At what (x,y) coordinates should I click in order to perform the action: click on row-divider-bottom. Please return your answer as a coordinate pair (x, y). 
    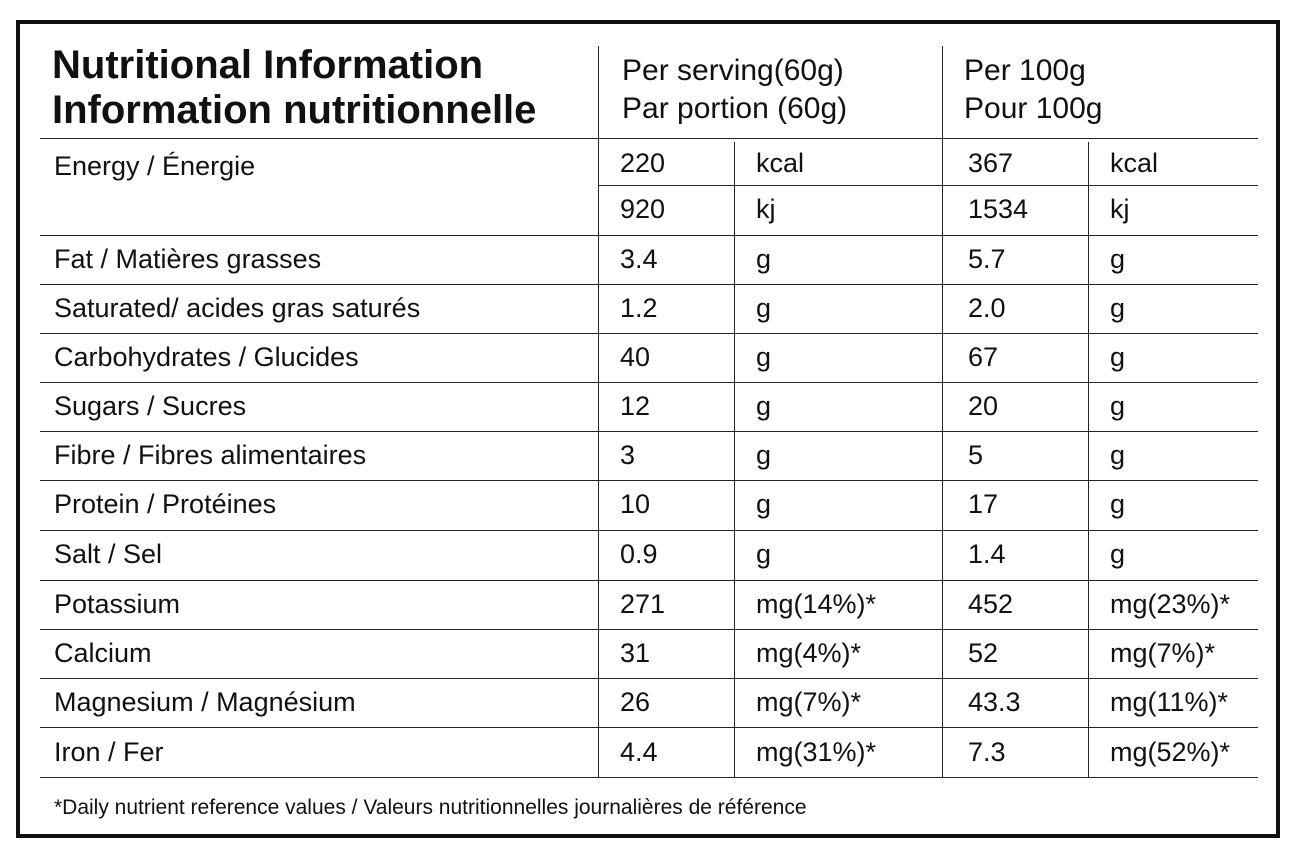
    Looking at the image, I should click on (649, 777).